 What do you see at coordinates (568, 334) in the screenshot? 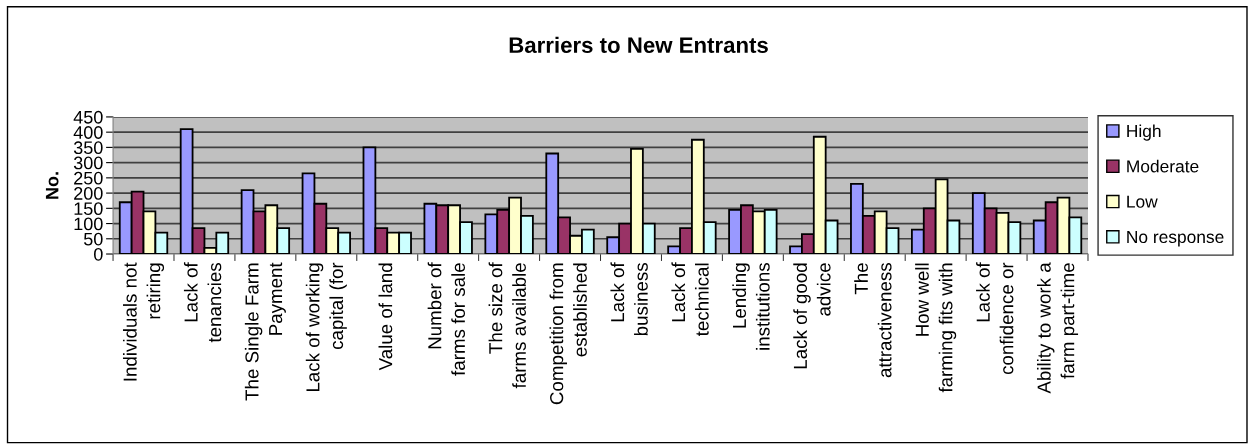
I see `x-tick-label: Competition from established` at bounding box center [568, 334].